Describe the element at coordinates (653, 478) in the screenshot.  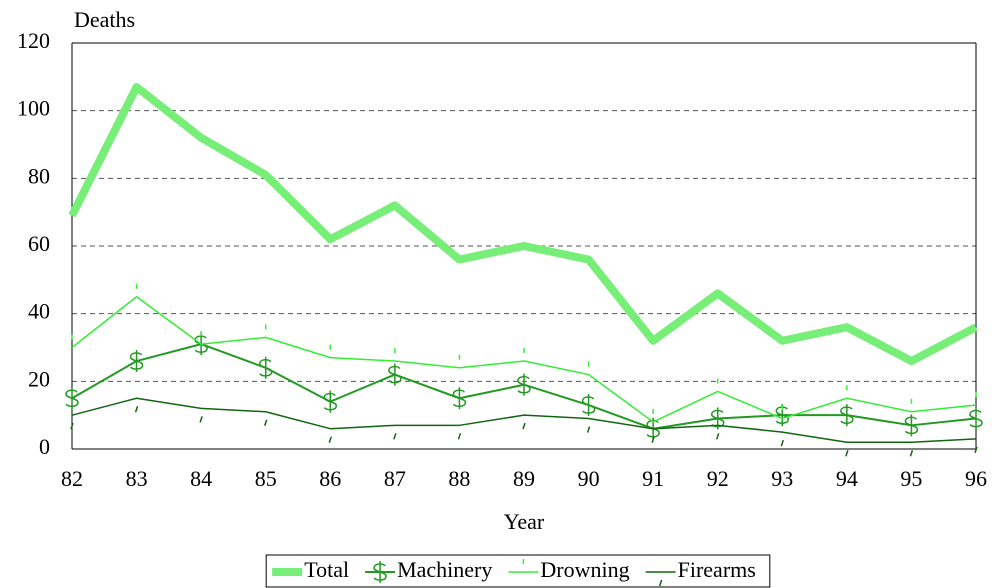
I see `x-tick-label: 91` at that location.